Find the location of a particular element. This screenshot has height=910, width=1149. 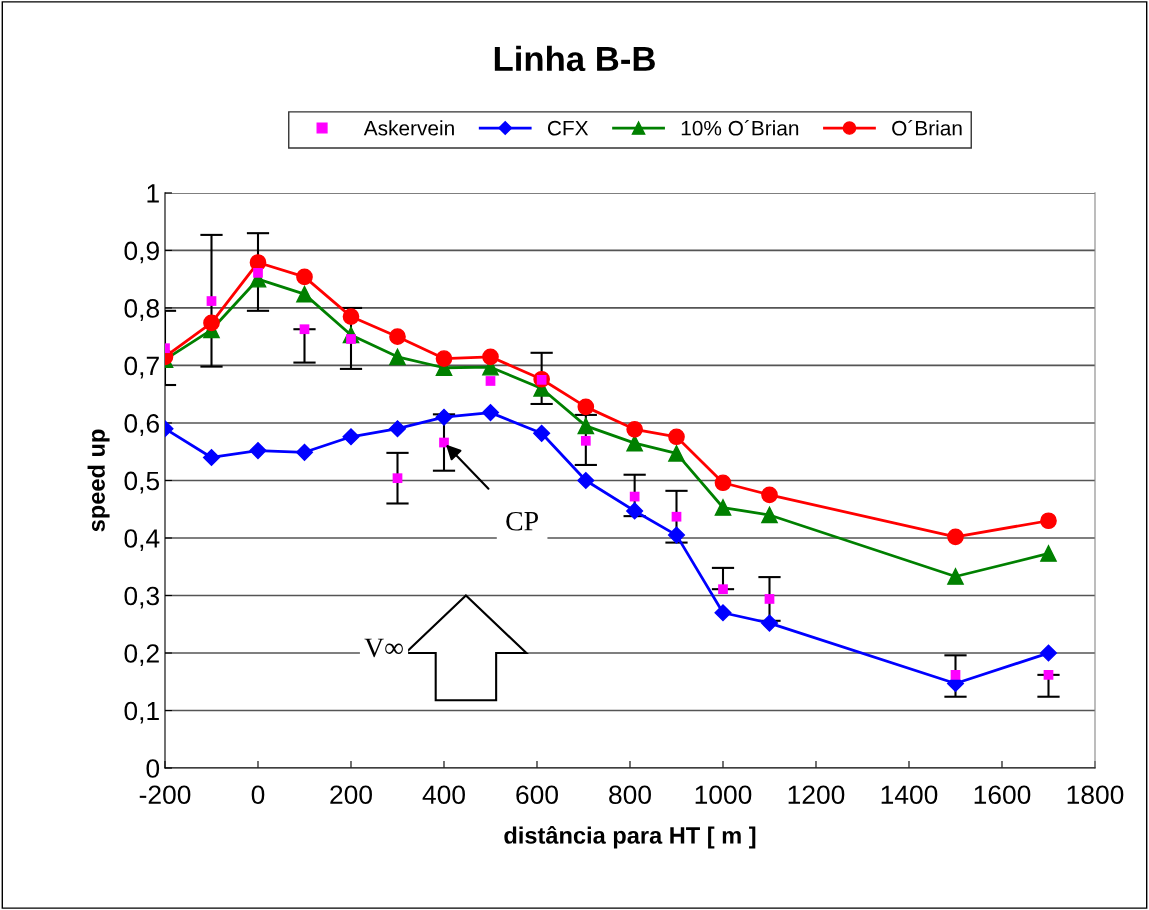

y-axis-title: speed up is located at coordinates (98, 480).